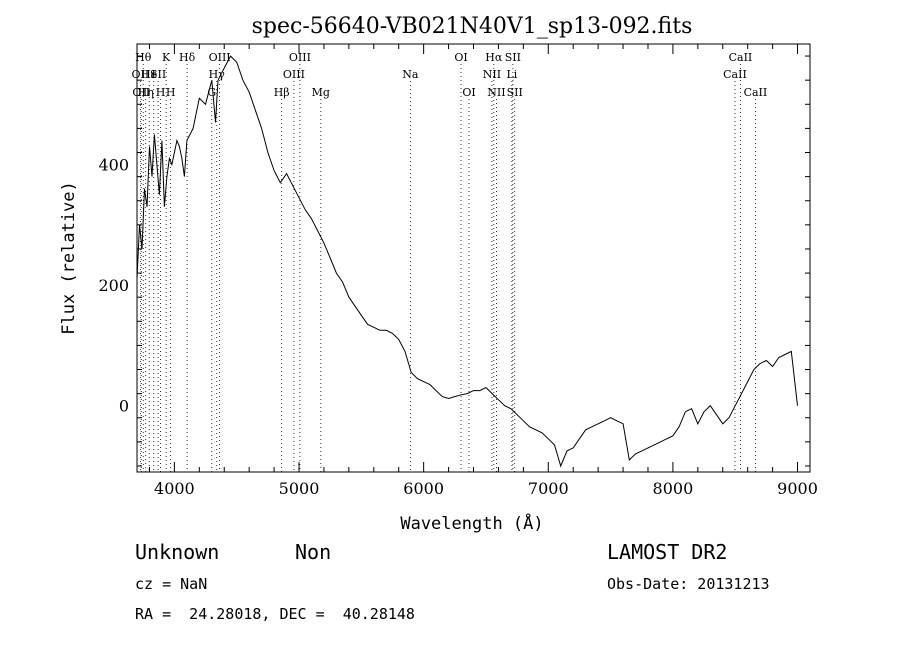 This screenshot has width=900, height=650. What do you see at coordinates (166, 57) in the screenshot?
I see `line-marker-label: K` at bounding box center [166, 57].